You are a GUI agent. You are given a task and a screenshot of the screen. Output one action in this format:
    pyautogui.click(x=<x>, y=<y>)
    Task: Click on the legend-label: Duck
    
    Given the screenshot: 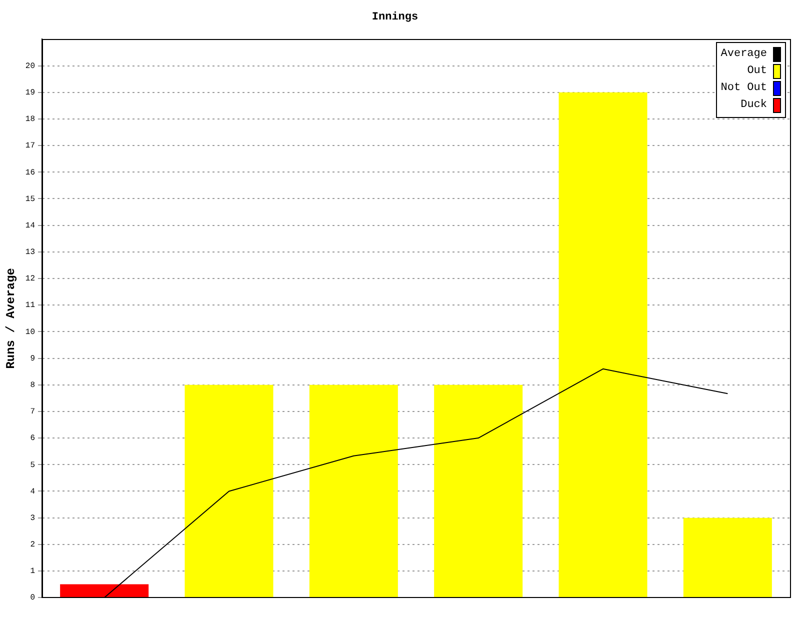 What is the action you would take?
    pyautogui.click(x=753, y=105)
    